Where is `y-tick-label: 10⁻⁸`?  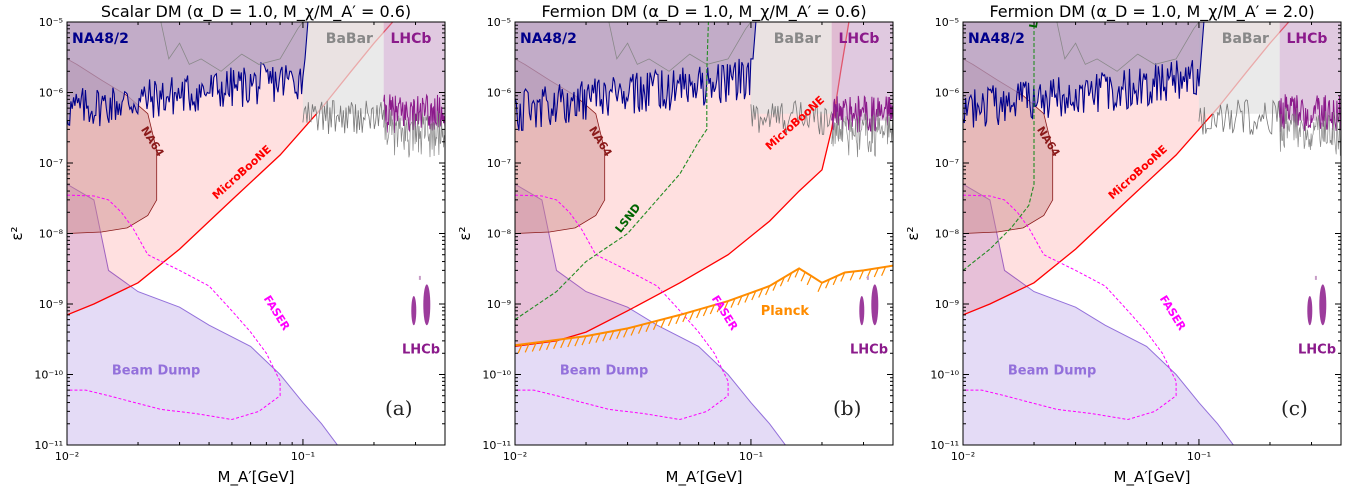 y-tick-label: 10⁻⁸ is located at coordinates (51, 234).